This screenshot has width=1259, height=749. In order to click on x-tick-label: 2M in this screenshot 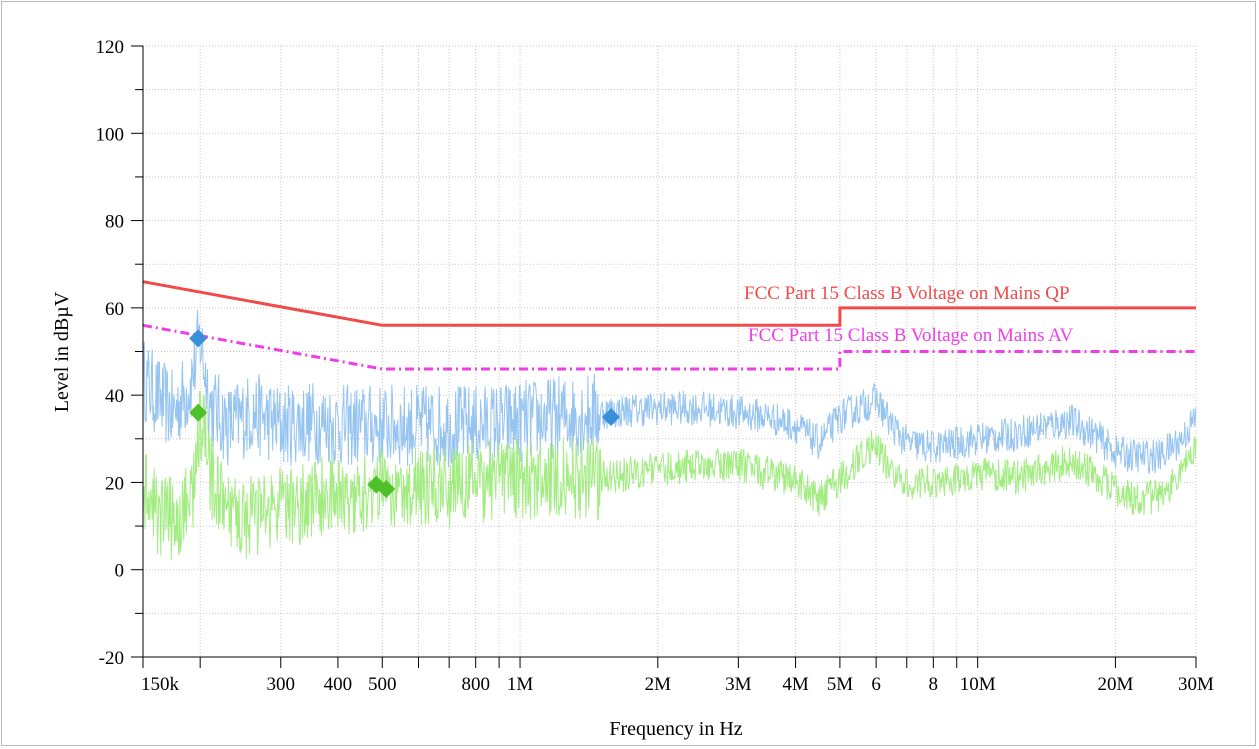, I will do `click(658, 684)`.